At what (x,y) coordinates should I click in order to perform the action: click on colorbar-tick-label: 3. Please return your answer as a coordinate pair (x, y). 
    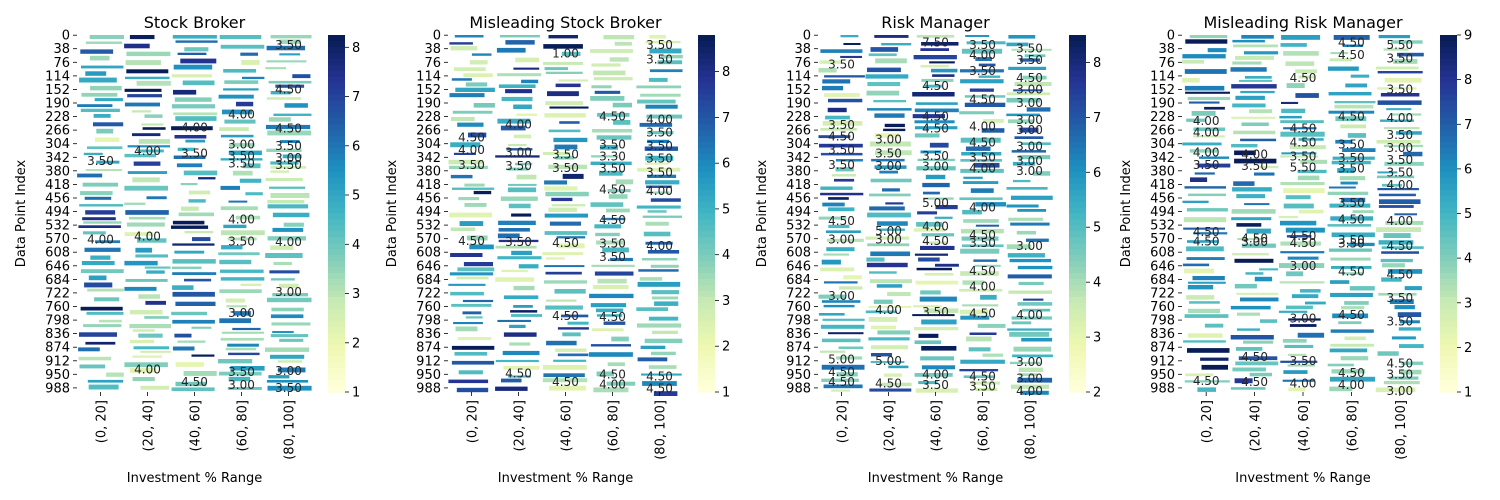
    Looking at the image, I should click on (1097, 338).